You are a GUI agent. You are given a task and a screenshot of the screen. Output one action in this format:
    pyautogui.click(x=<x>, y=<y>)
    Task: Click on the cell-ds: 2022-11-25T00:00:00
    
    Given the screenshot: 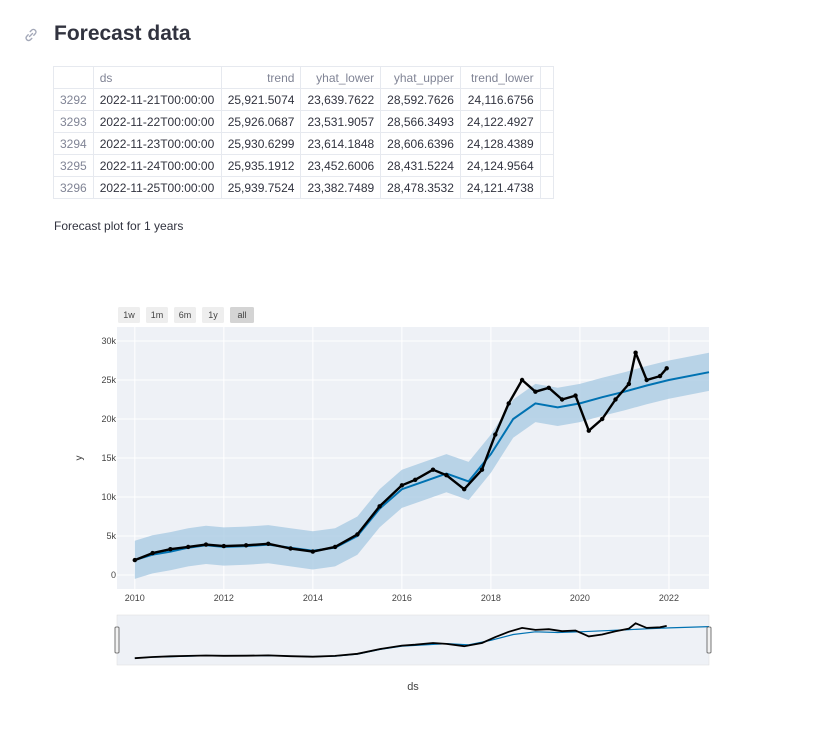 What is the action you would take?
    pyautogui.click(x=157, y=187)
    